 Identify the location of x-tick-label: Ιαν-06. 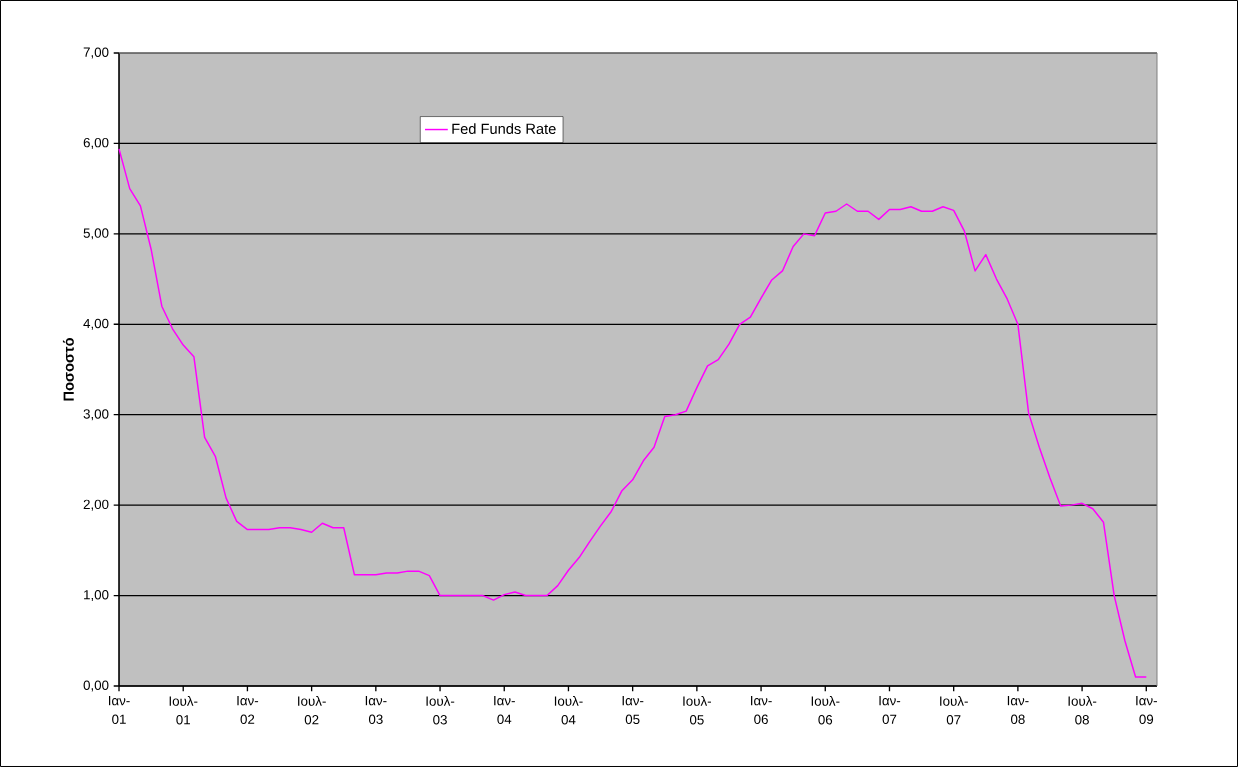
(761, 710).